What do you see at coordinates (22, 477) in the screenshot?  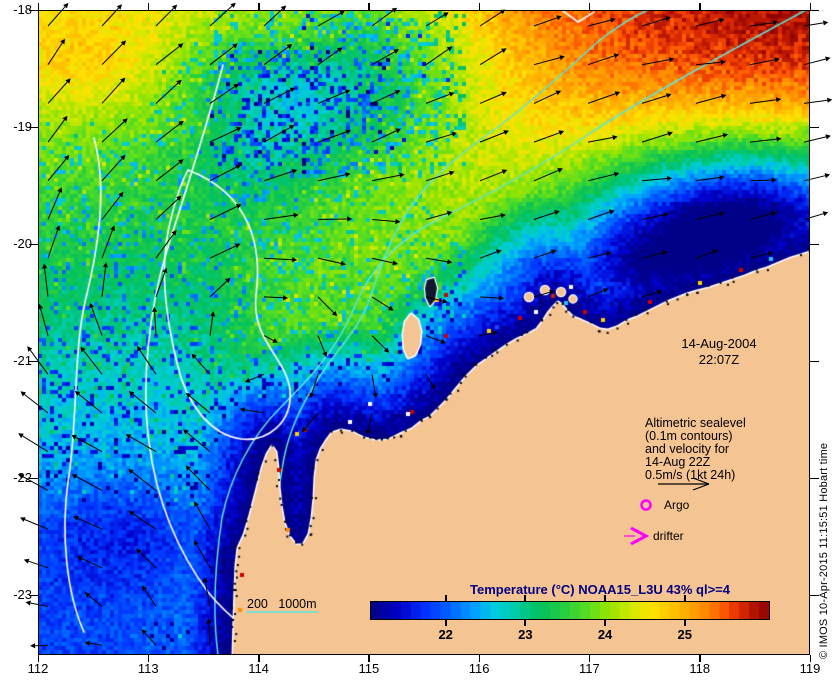 I see `y-axis-label: -22` at bounding box center [22, 477].